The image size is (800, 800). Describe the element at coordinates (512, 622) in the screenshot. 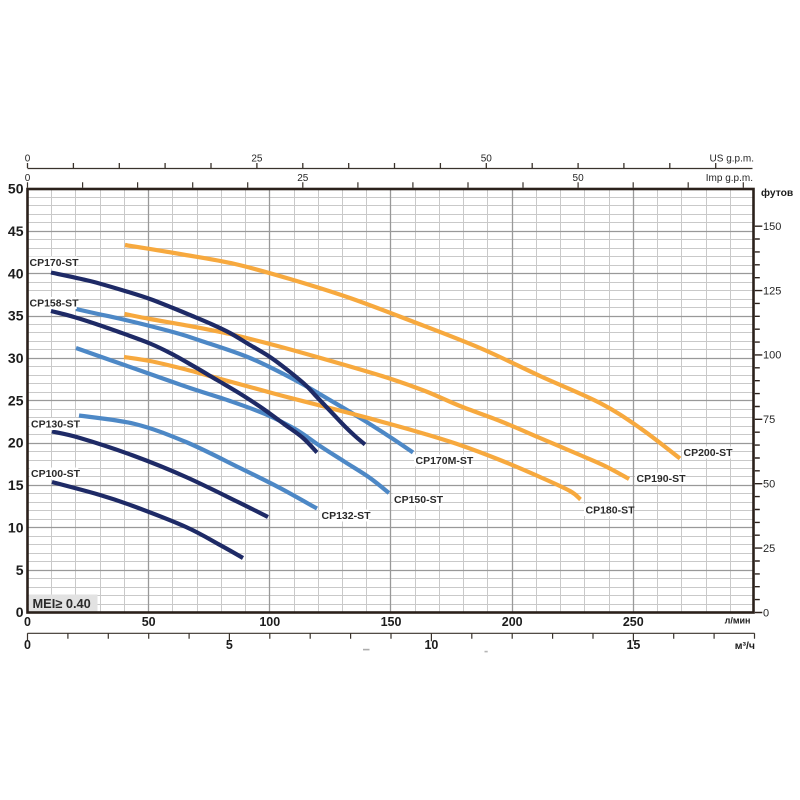

I see `svg-text: 200` at that location.